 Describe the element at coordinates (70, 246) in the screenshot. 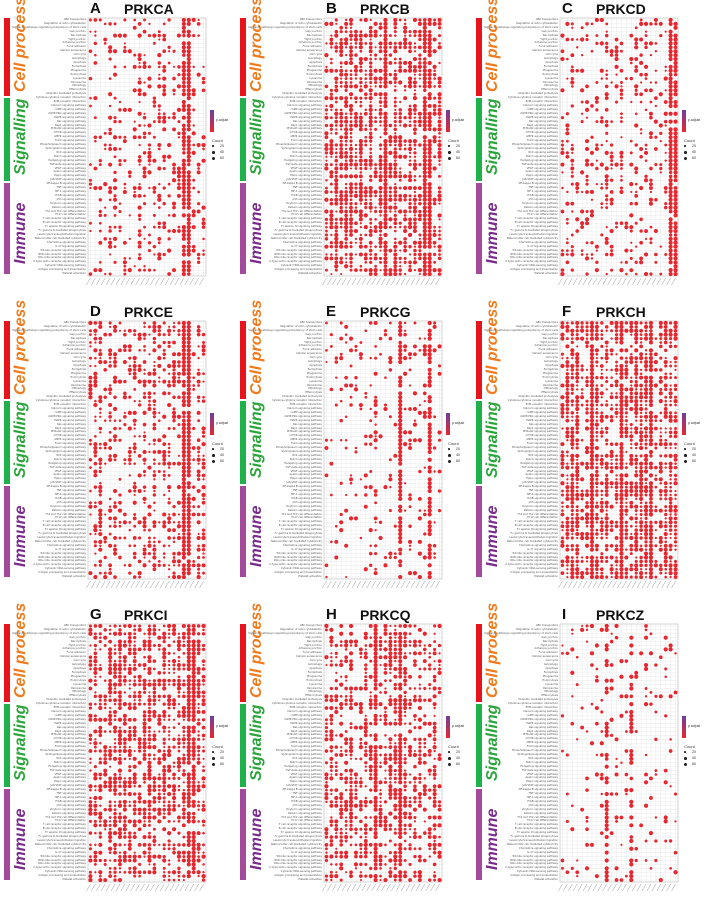

I see `y-tick-label: IL-17 signaling pathway` at that location.